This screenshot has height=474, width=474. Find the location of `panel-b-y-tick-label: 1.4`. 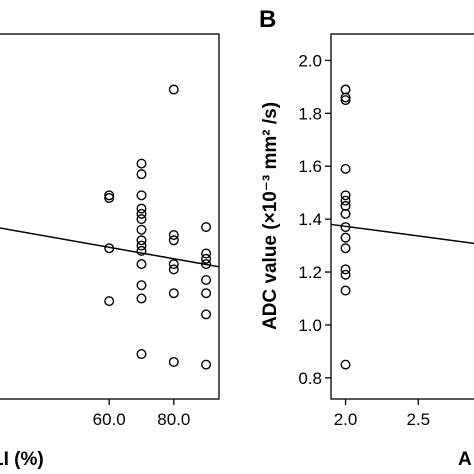

panel-b-y-tick-label: 1.4 is located at coordinates (310, 219).